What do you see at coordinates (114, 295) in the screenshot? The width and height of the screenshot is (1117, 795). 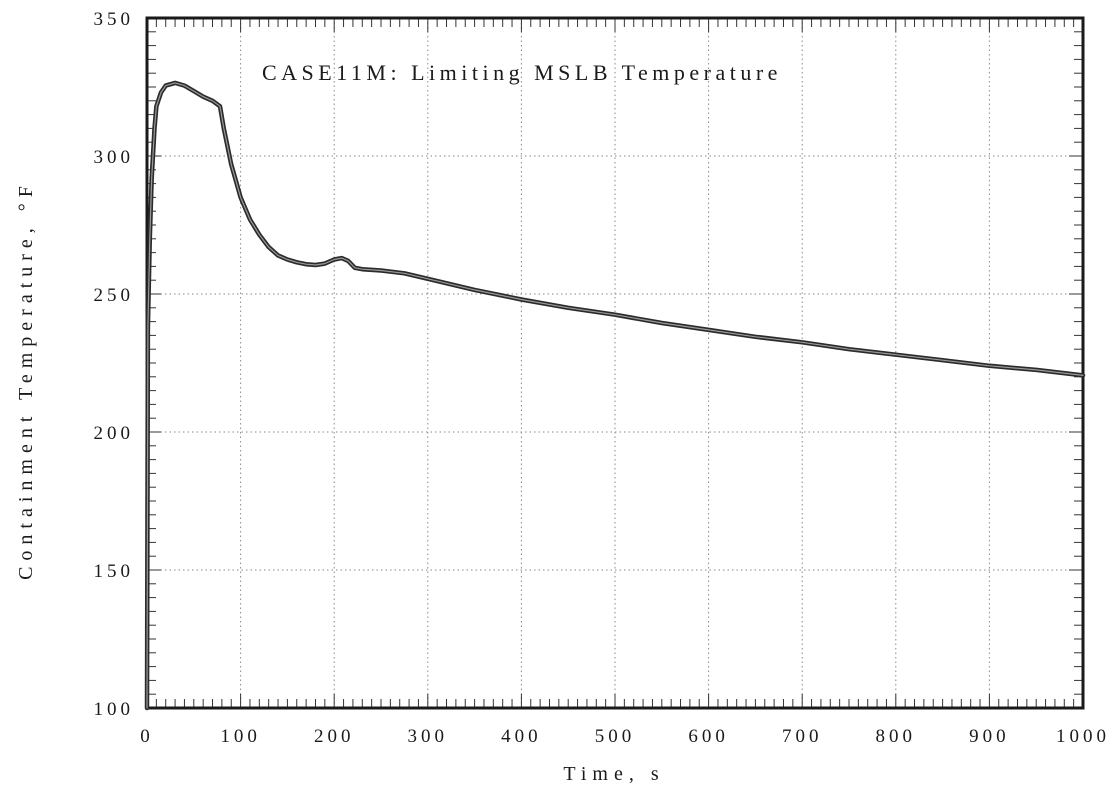 I see `y-tick-label: 250` at bounding box center [114, 295].